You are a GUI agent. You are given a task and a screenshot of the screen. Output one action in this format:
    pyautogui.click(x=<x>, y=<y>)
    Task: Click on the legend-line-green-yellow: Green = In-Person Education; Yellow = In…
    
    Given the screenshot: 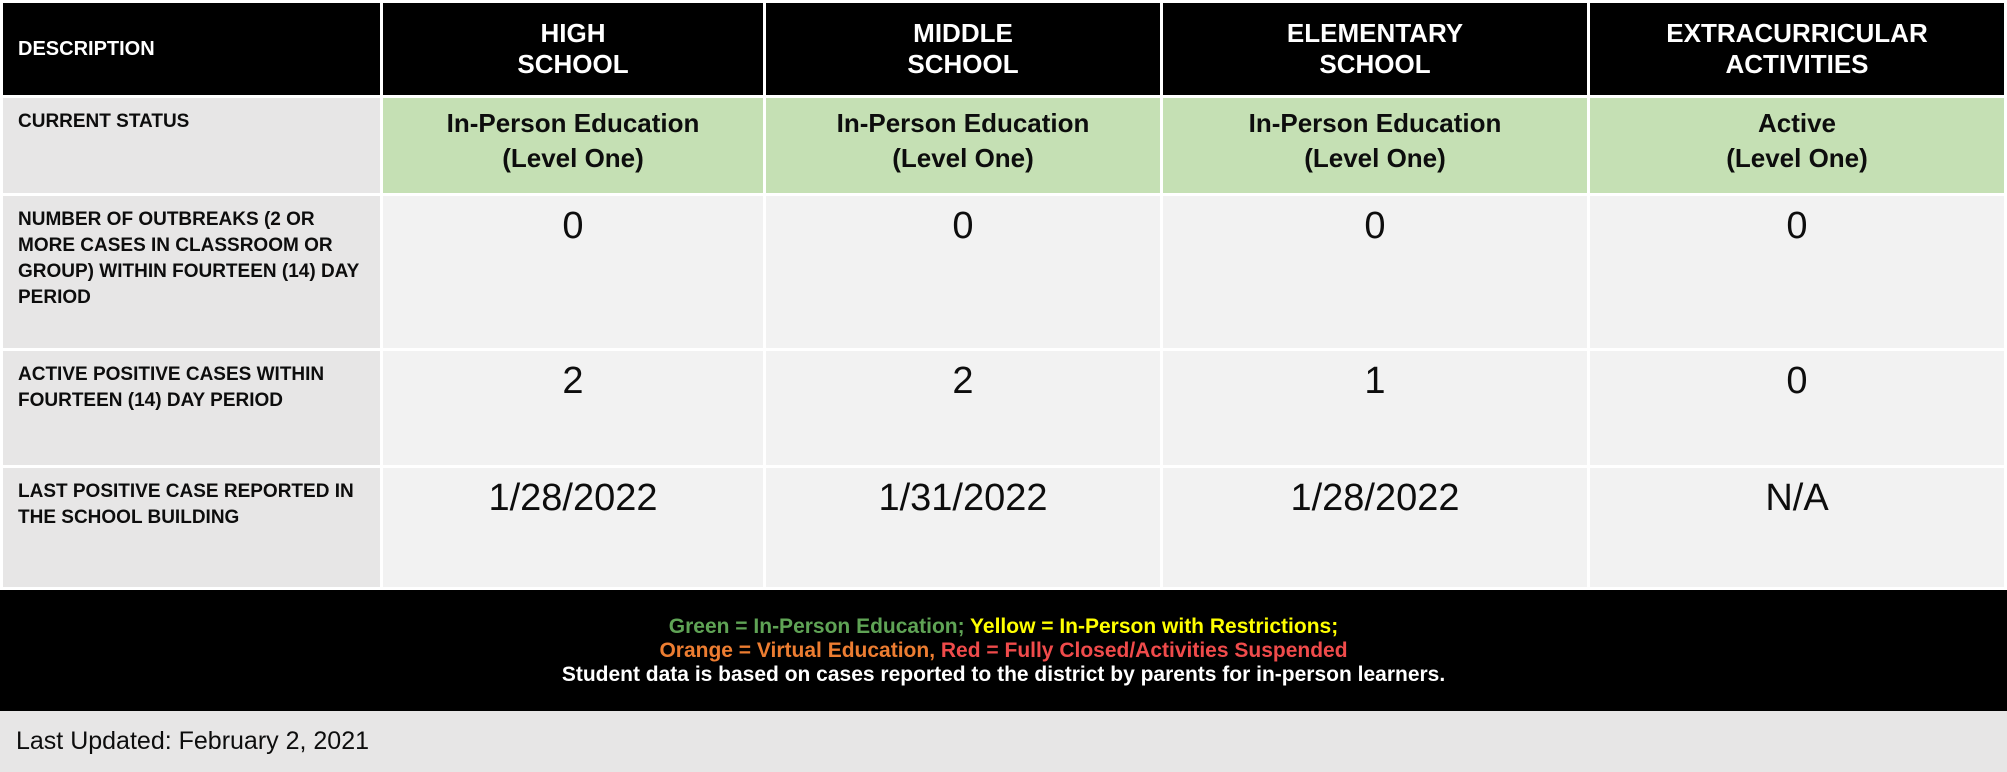 What is the action you would take?
    pyautogui.click(x=1003, y=627)
    